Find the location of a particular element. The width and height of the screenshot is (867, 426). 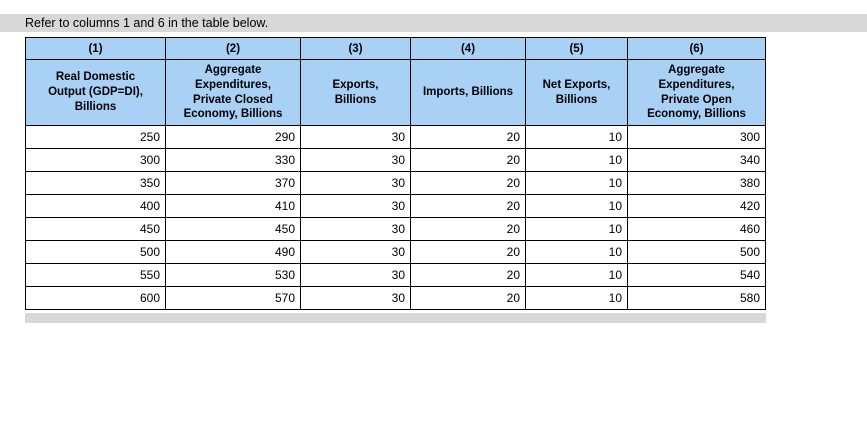

table-row: 600 570 30 20 10 580 is located at coordinates (395, 298).